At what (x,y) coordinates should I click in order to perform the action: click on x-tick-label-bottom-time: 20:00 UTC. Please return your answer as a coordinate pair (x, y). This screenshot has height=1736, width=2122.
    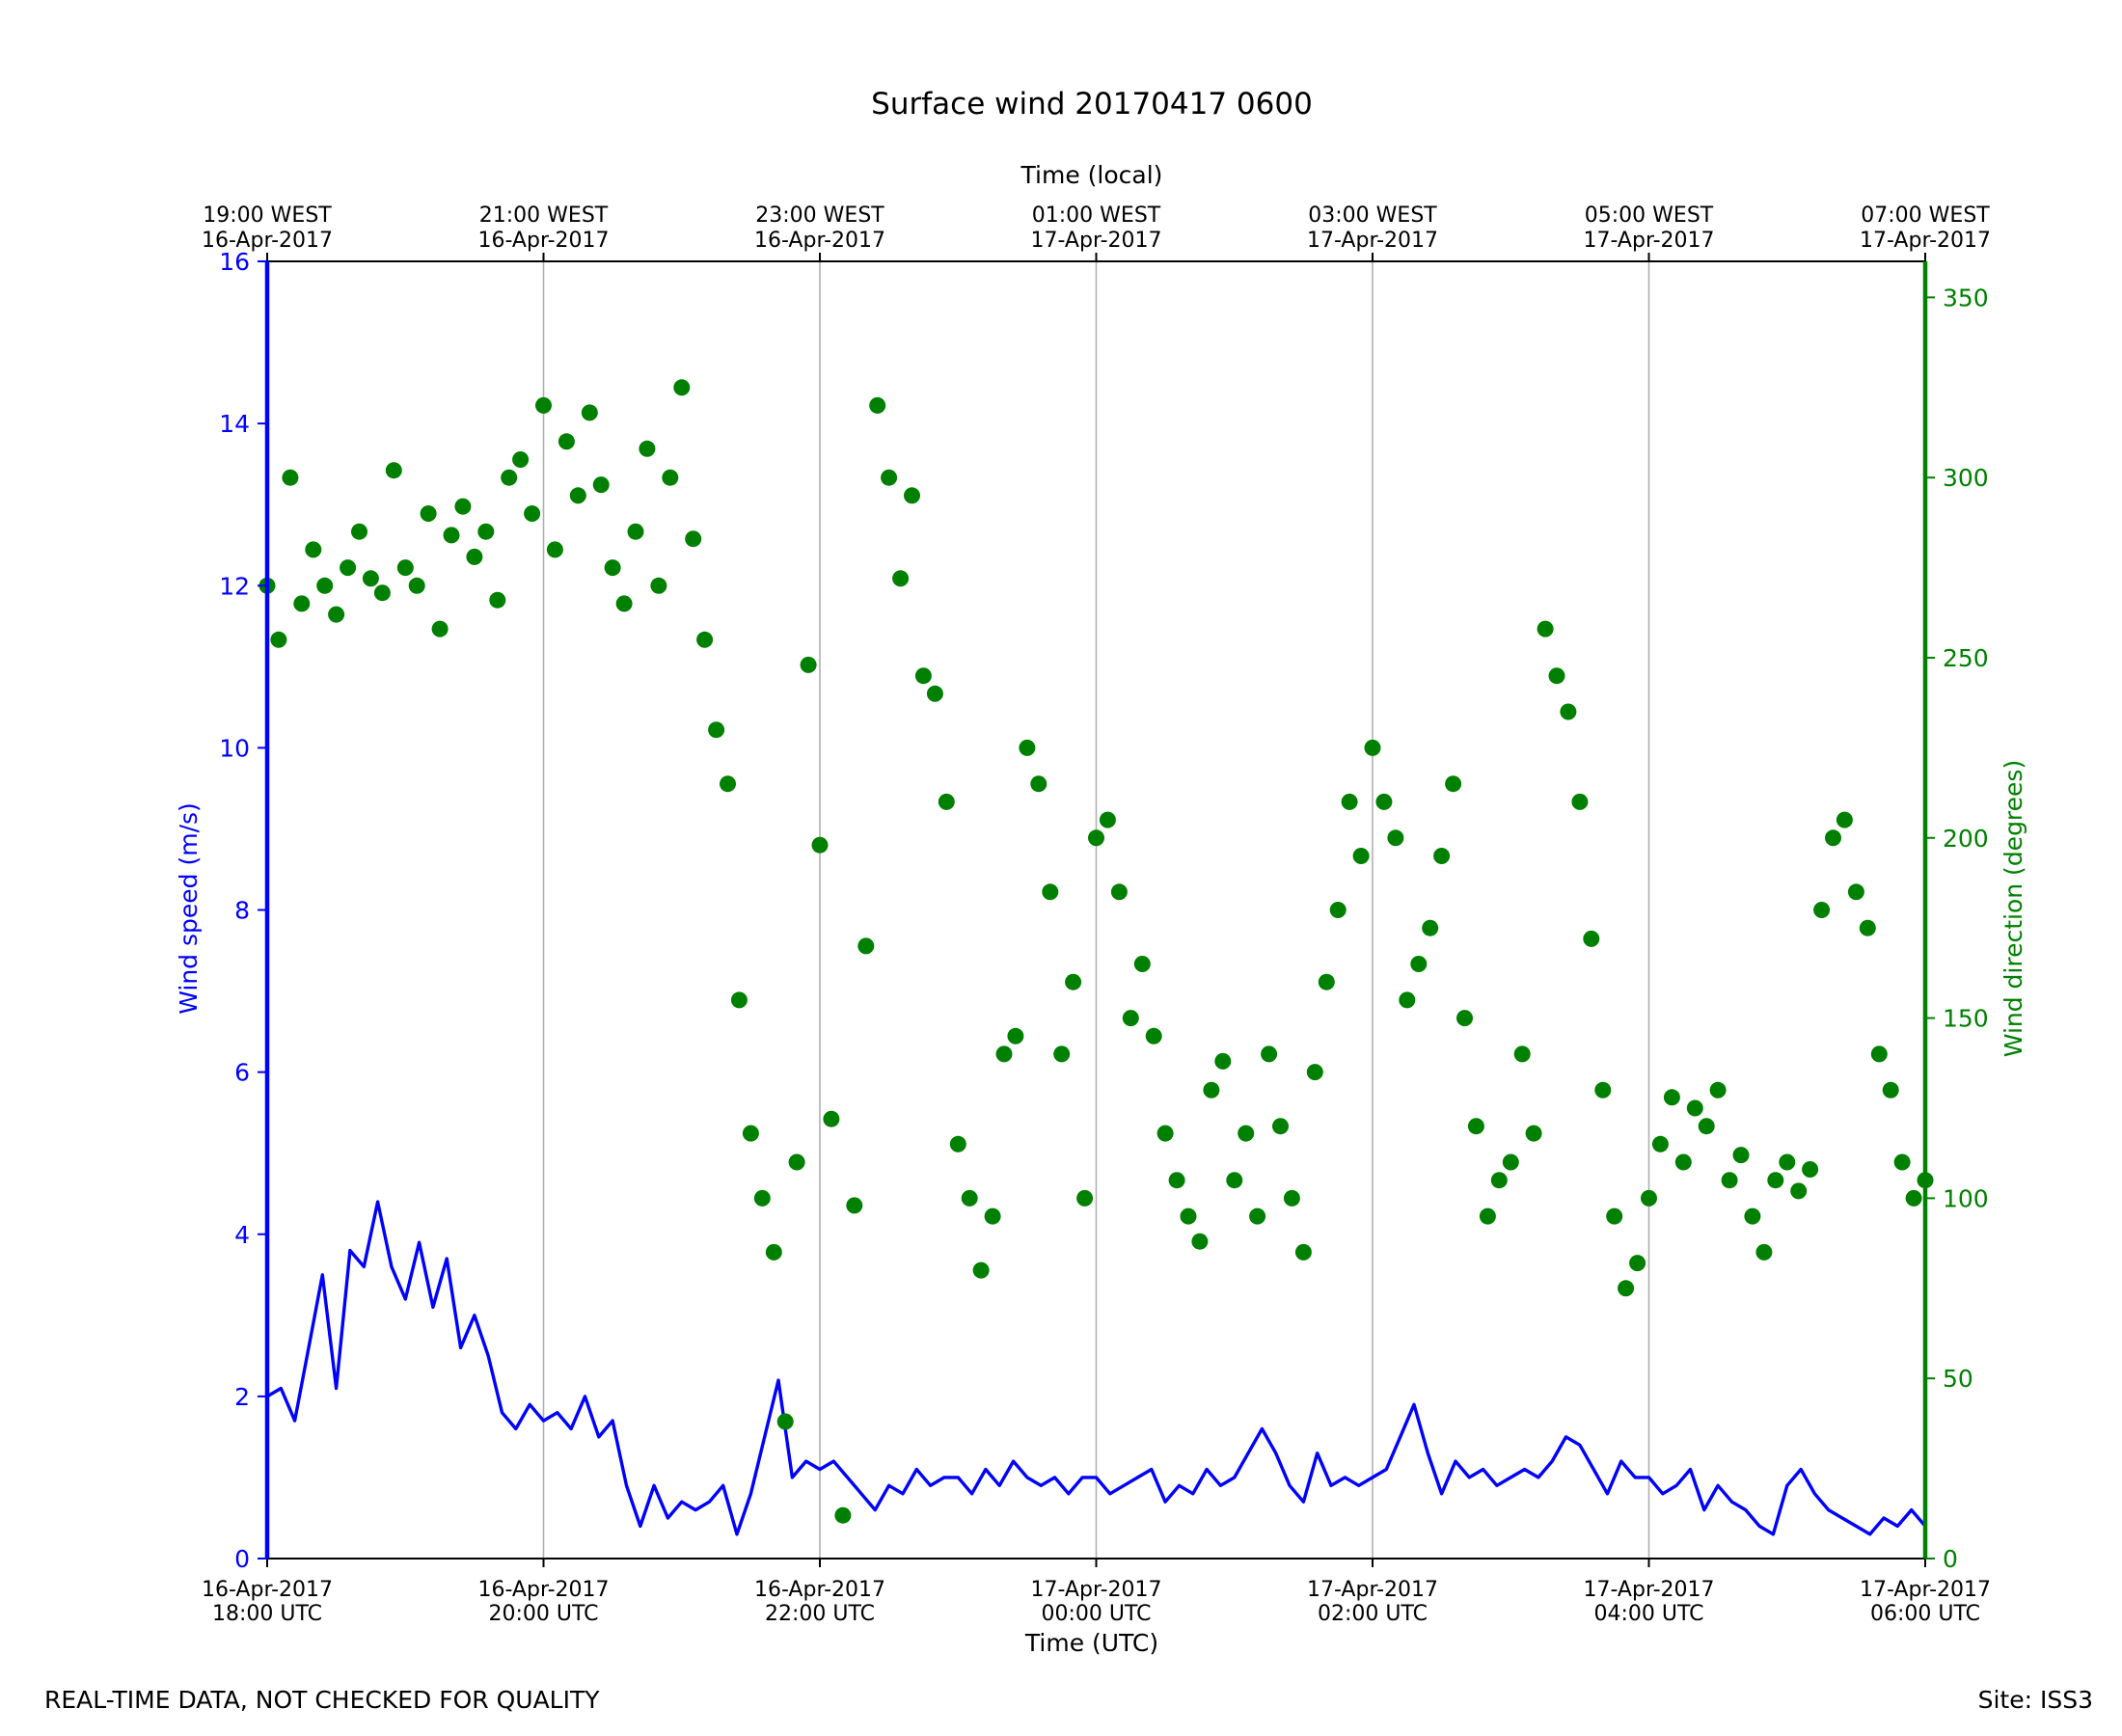
    Looking at the image, I should click on (543, 1614).